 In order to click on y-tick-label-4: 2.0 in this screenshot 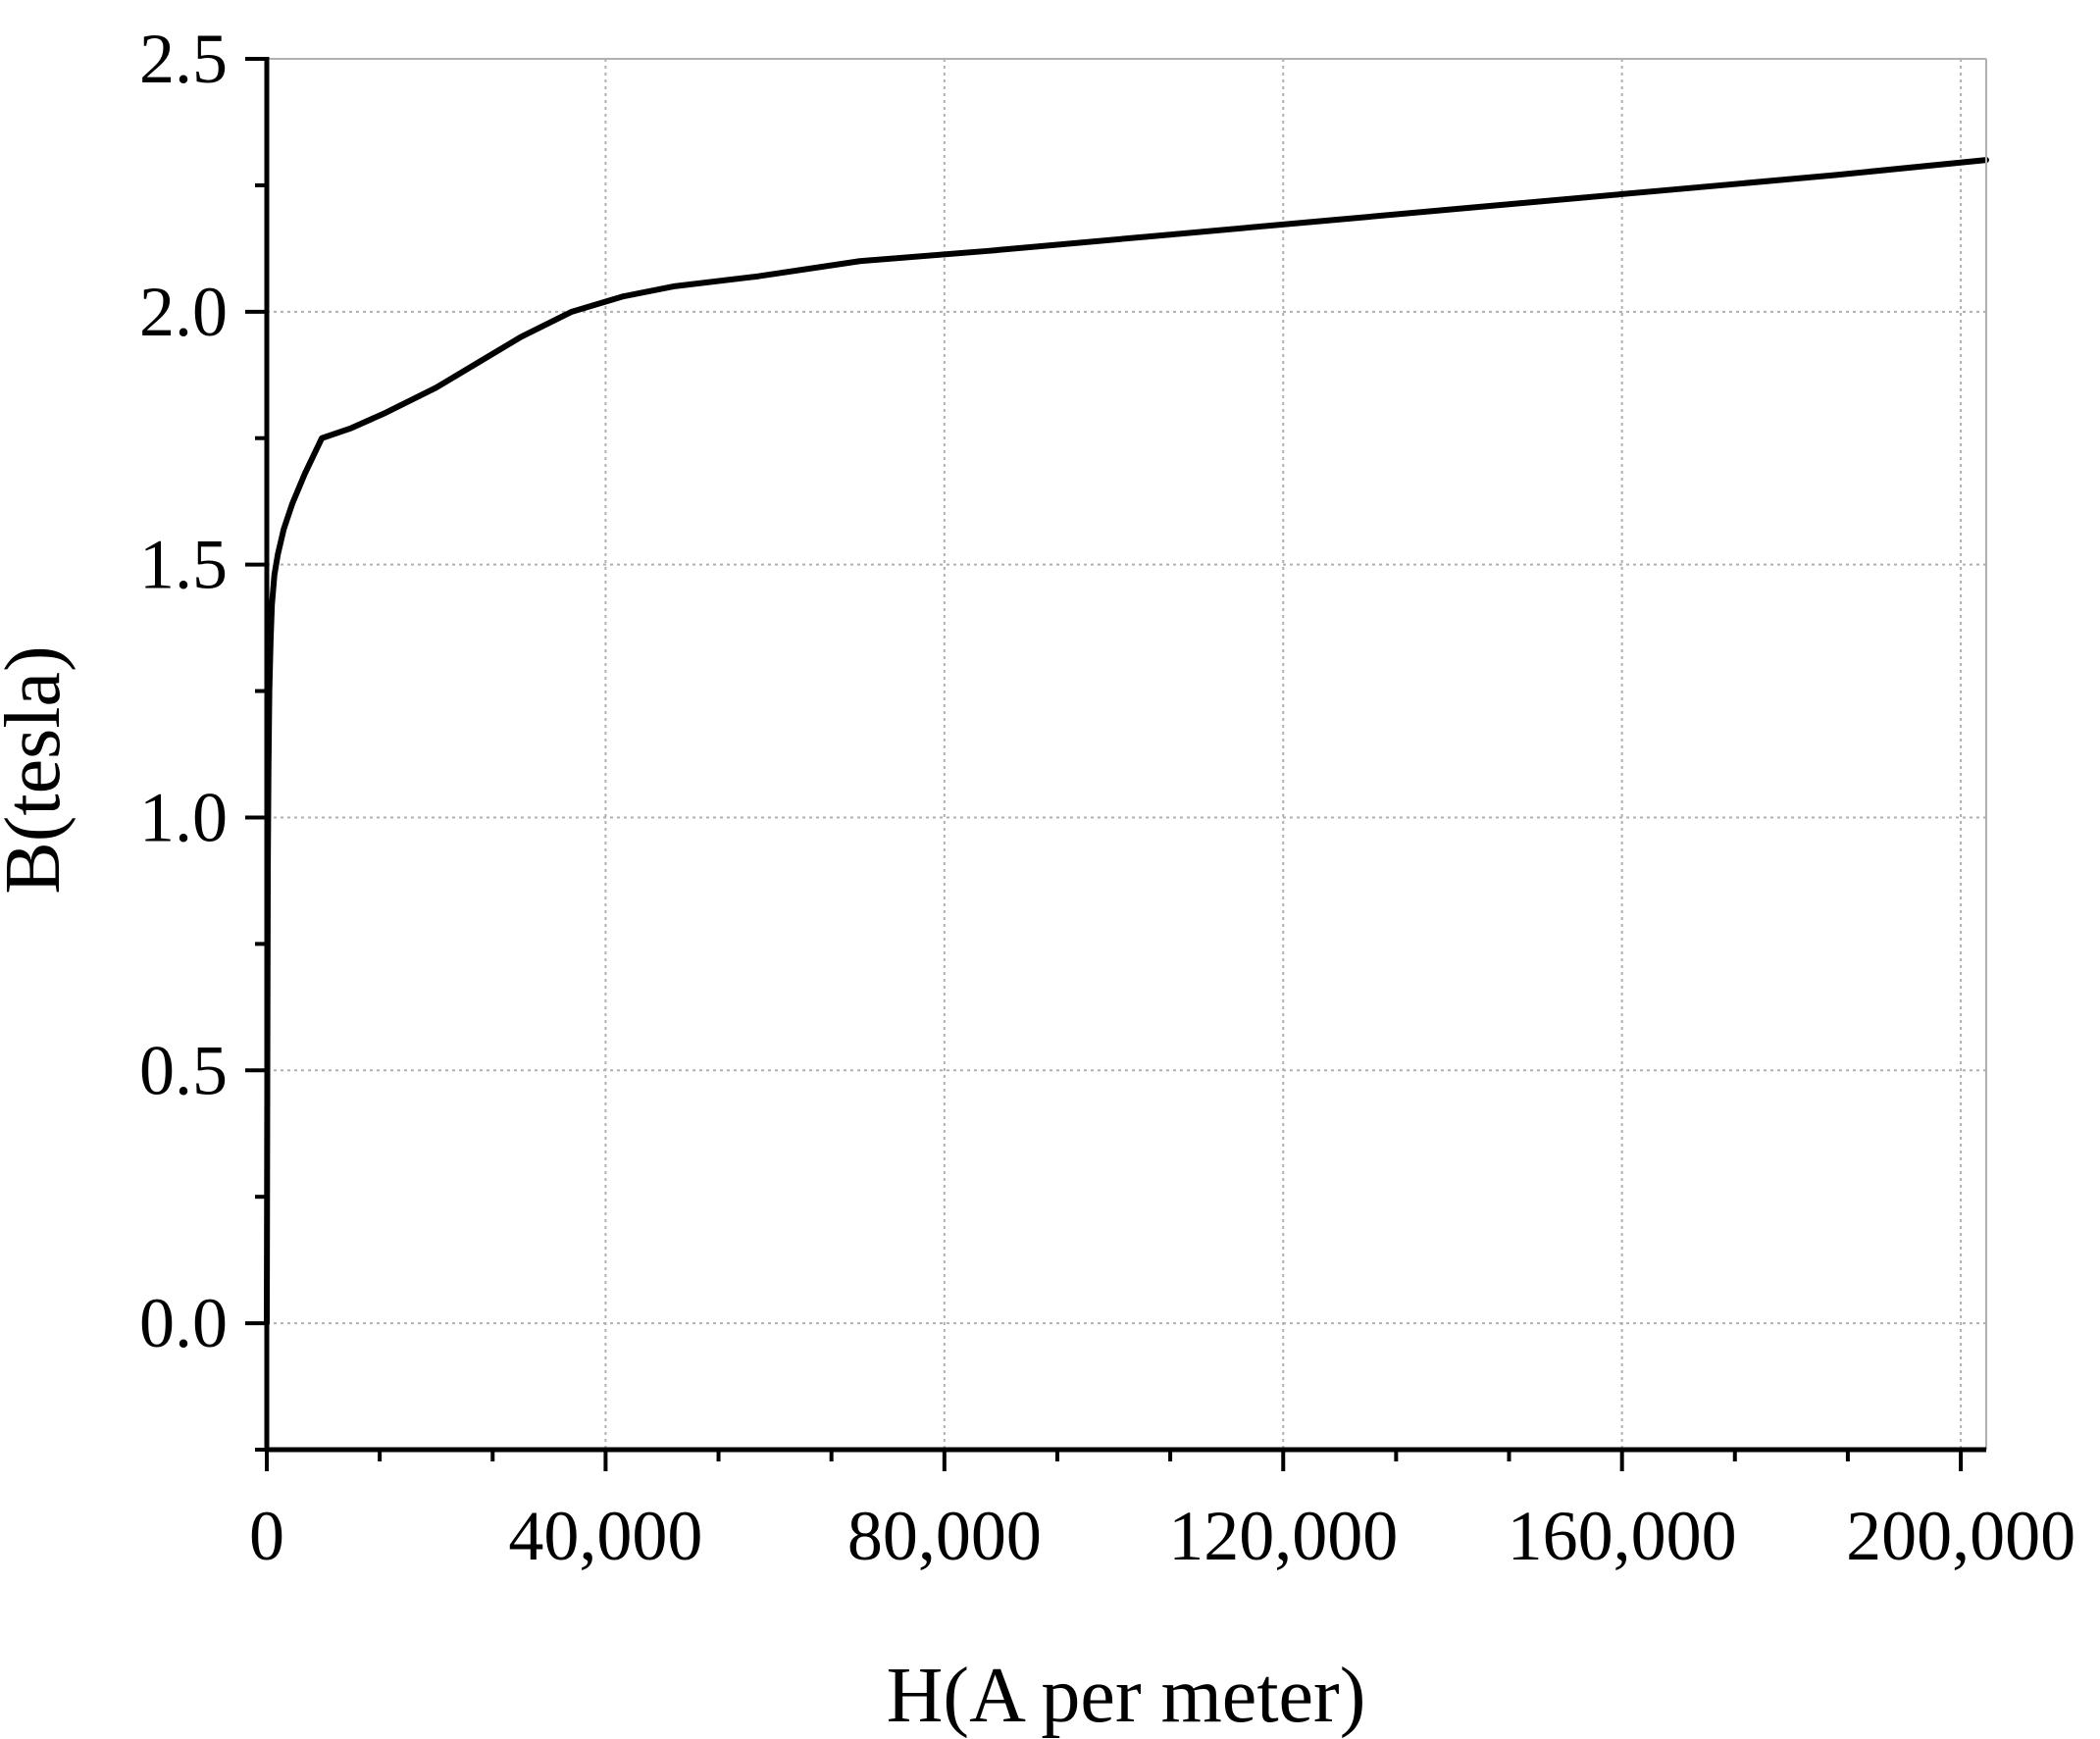, I will do `click(183, 312)`.